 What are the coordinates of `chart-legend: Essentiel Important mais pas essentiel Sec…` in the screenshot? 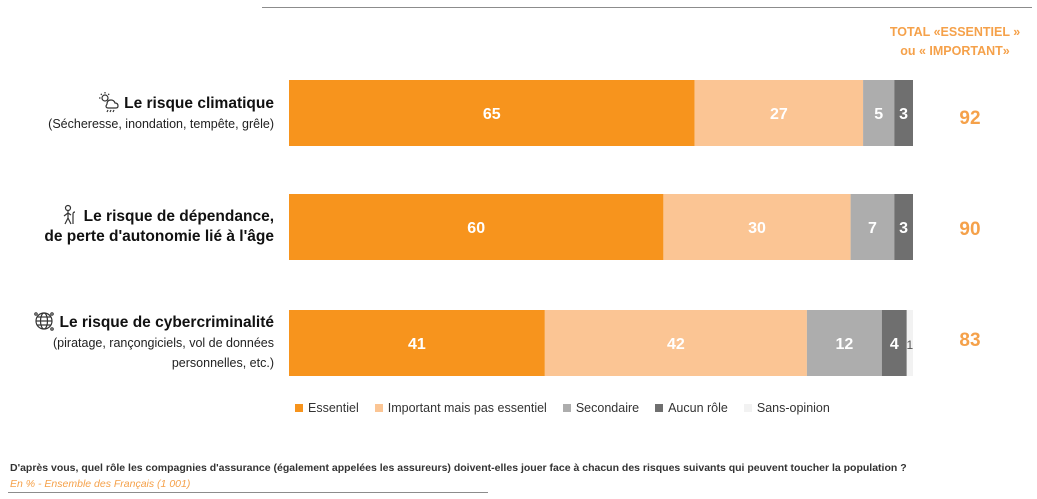 It's located at (570, 408).